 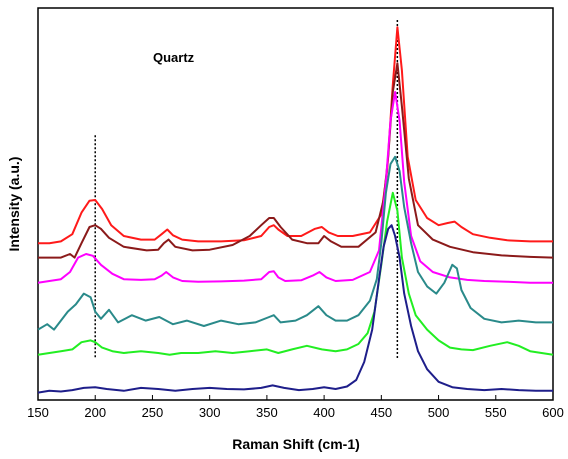 What do you see at coordinates (210, 412) in the screenshot?
I see `x-tick-label: 300` at bounding box center [210, 412].